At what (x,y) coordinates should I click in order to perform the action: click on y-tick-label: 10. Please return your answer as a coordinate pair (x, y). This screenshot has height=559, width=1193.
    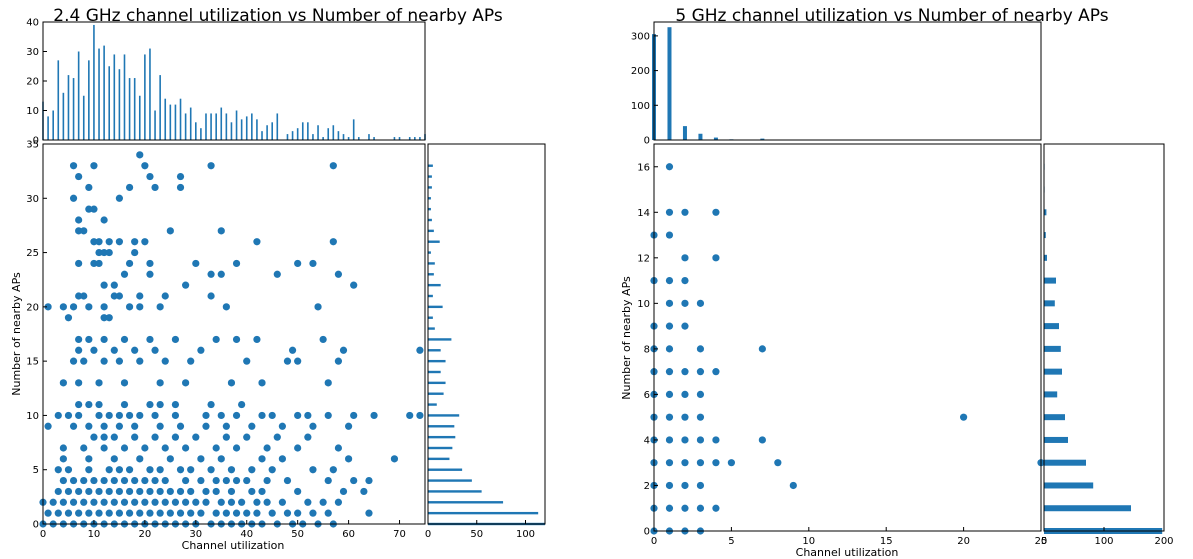
    Looking at the image, I should click on (32, 416).